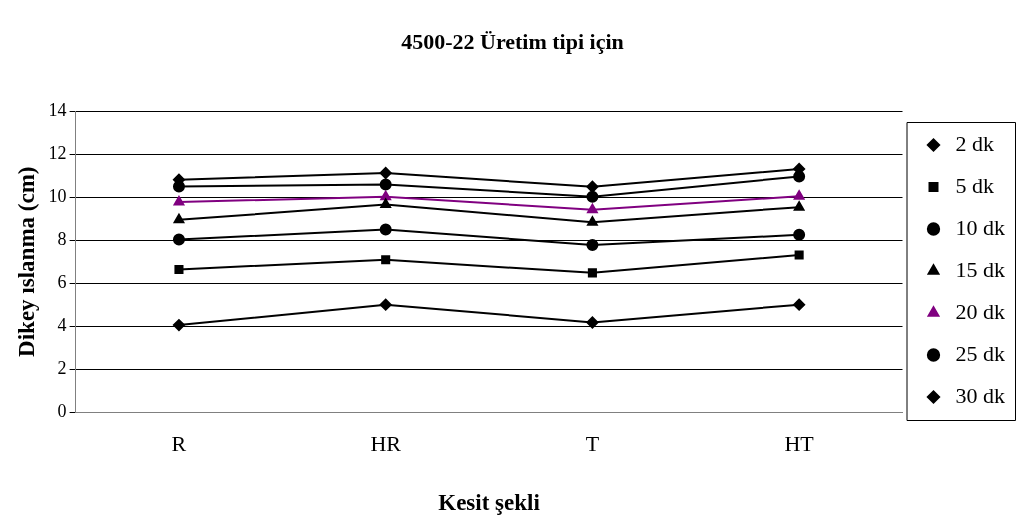 The width and height of the screenshot is (1027, 532). Describe the element at coordinates (799, 443) in the screenshot. I see `x-tick-label: HT` at that location.